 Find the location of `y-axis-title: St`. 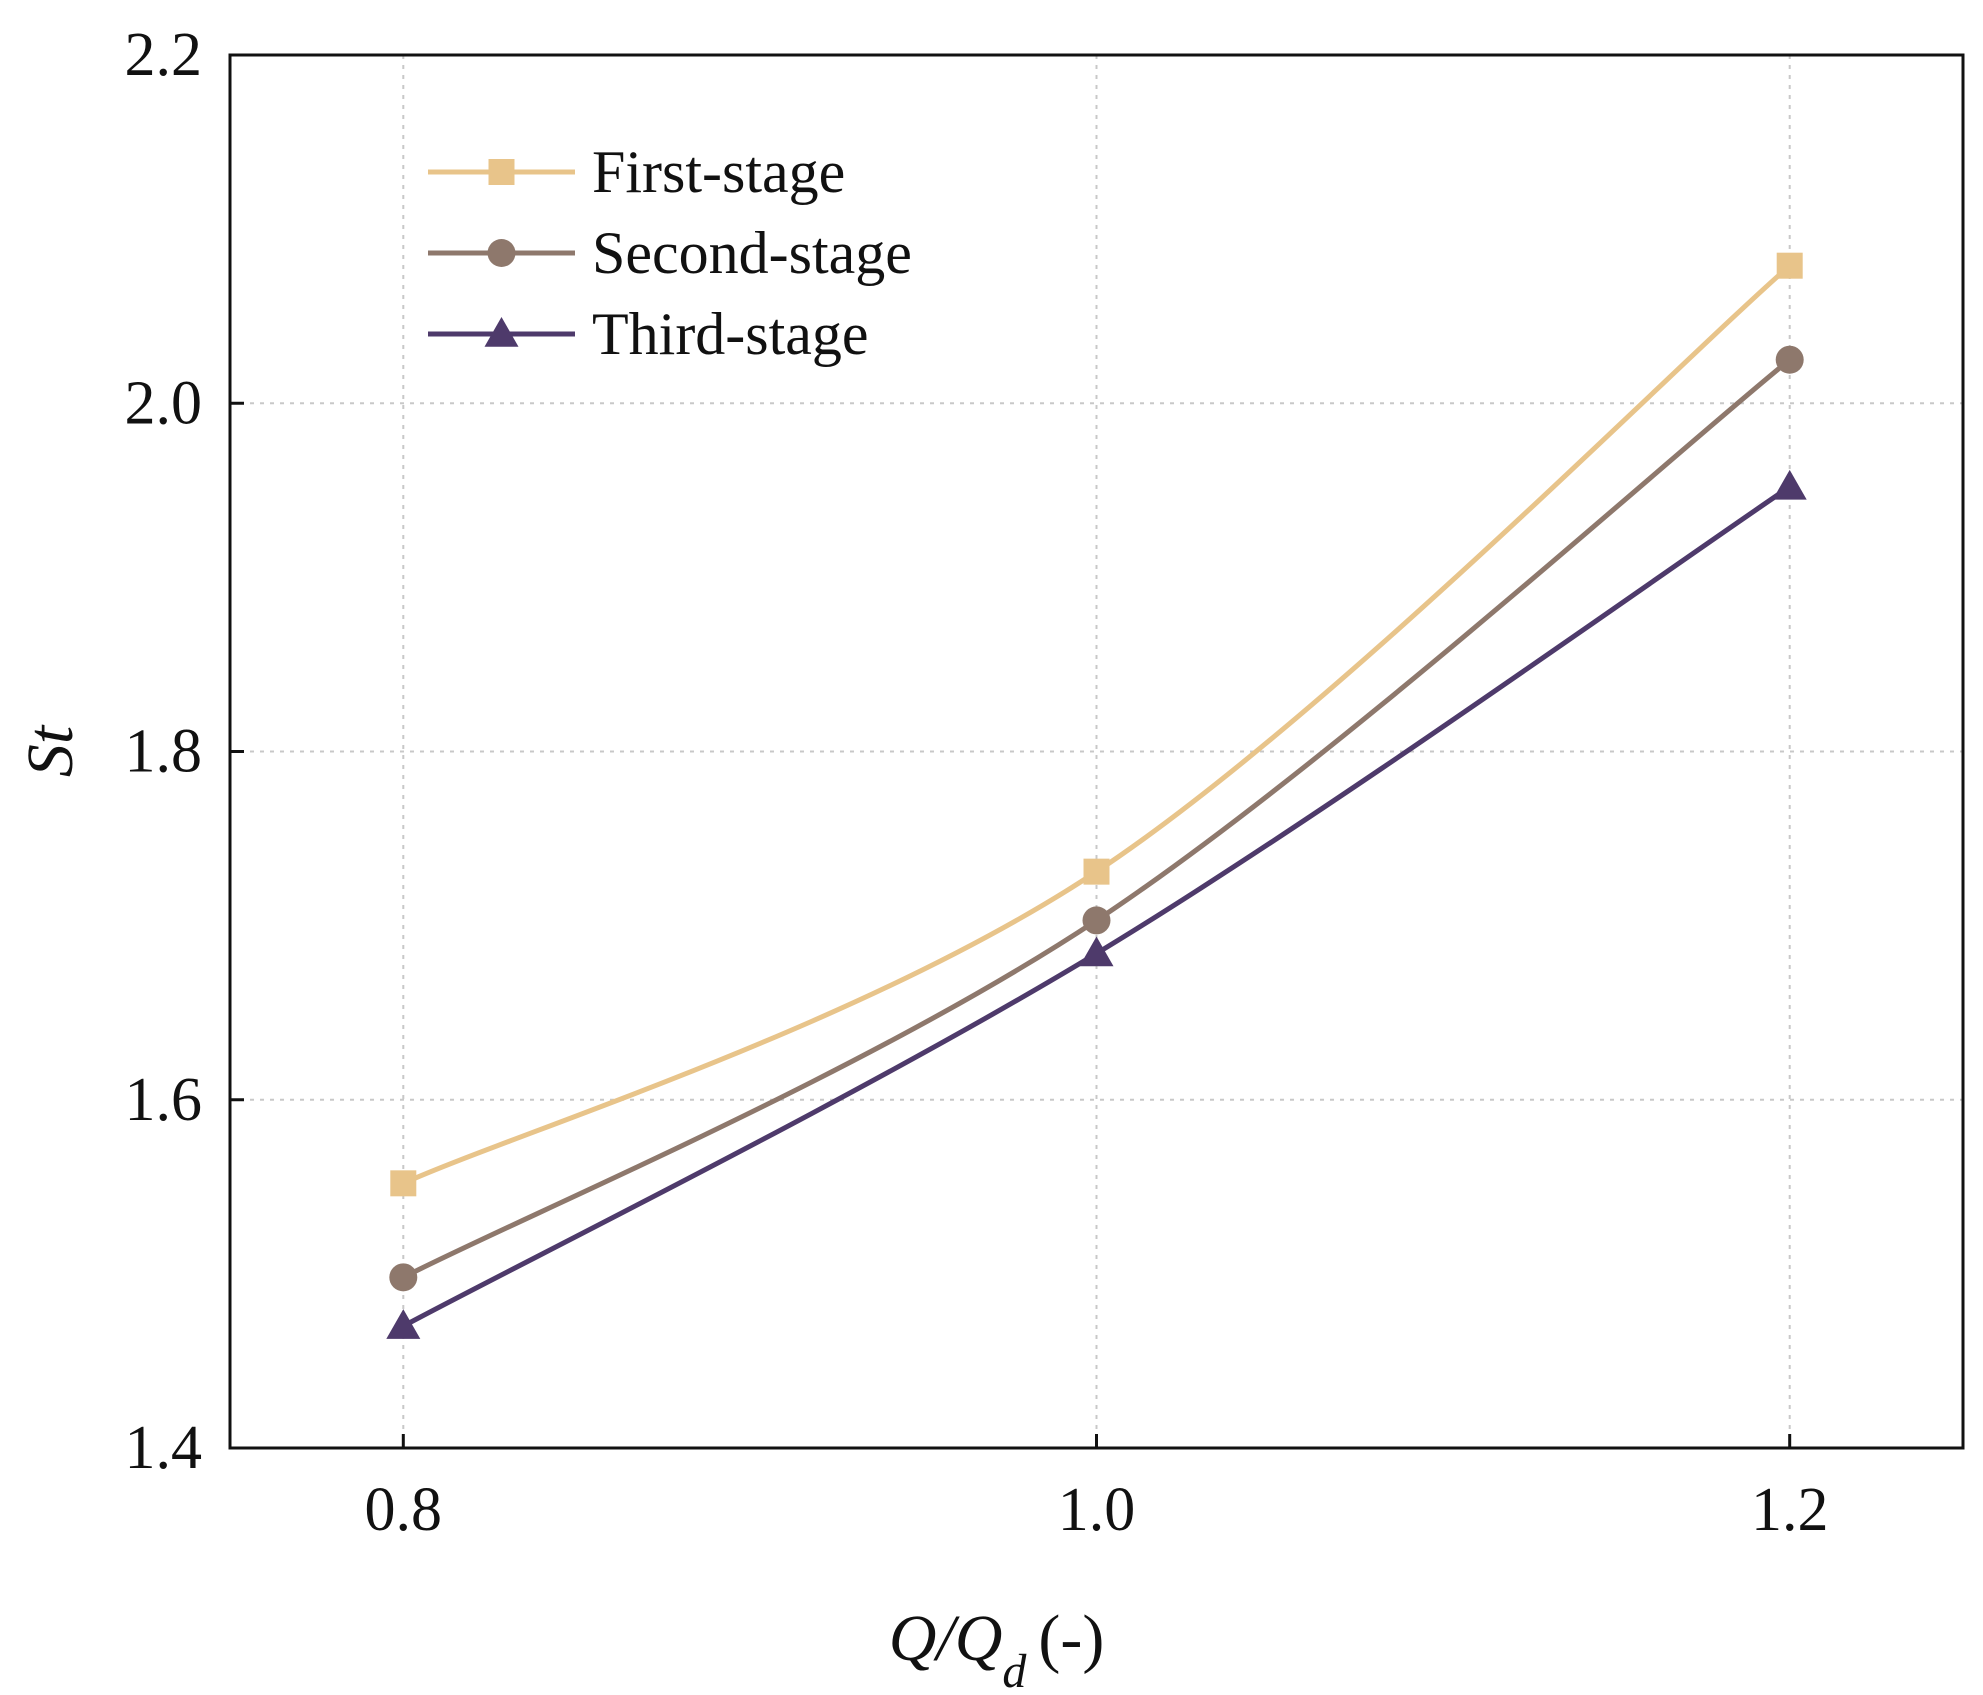

y-axis-title: St is located at coordinates (50, 750).